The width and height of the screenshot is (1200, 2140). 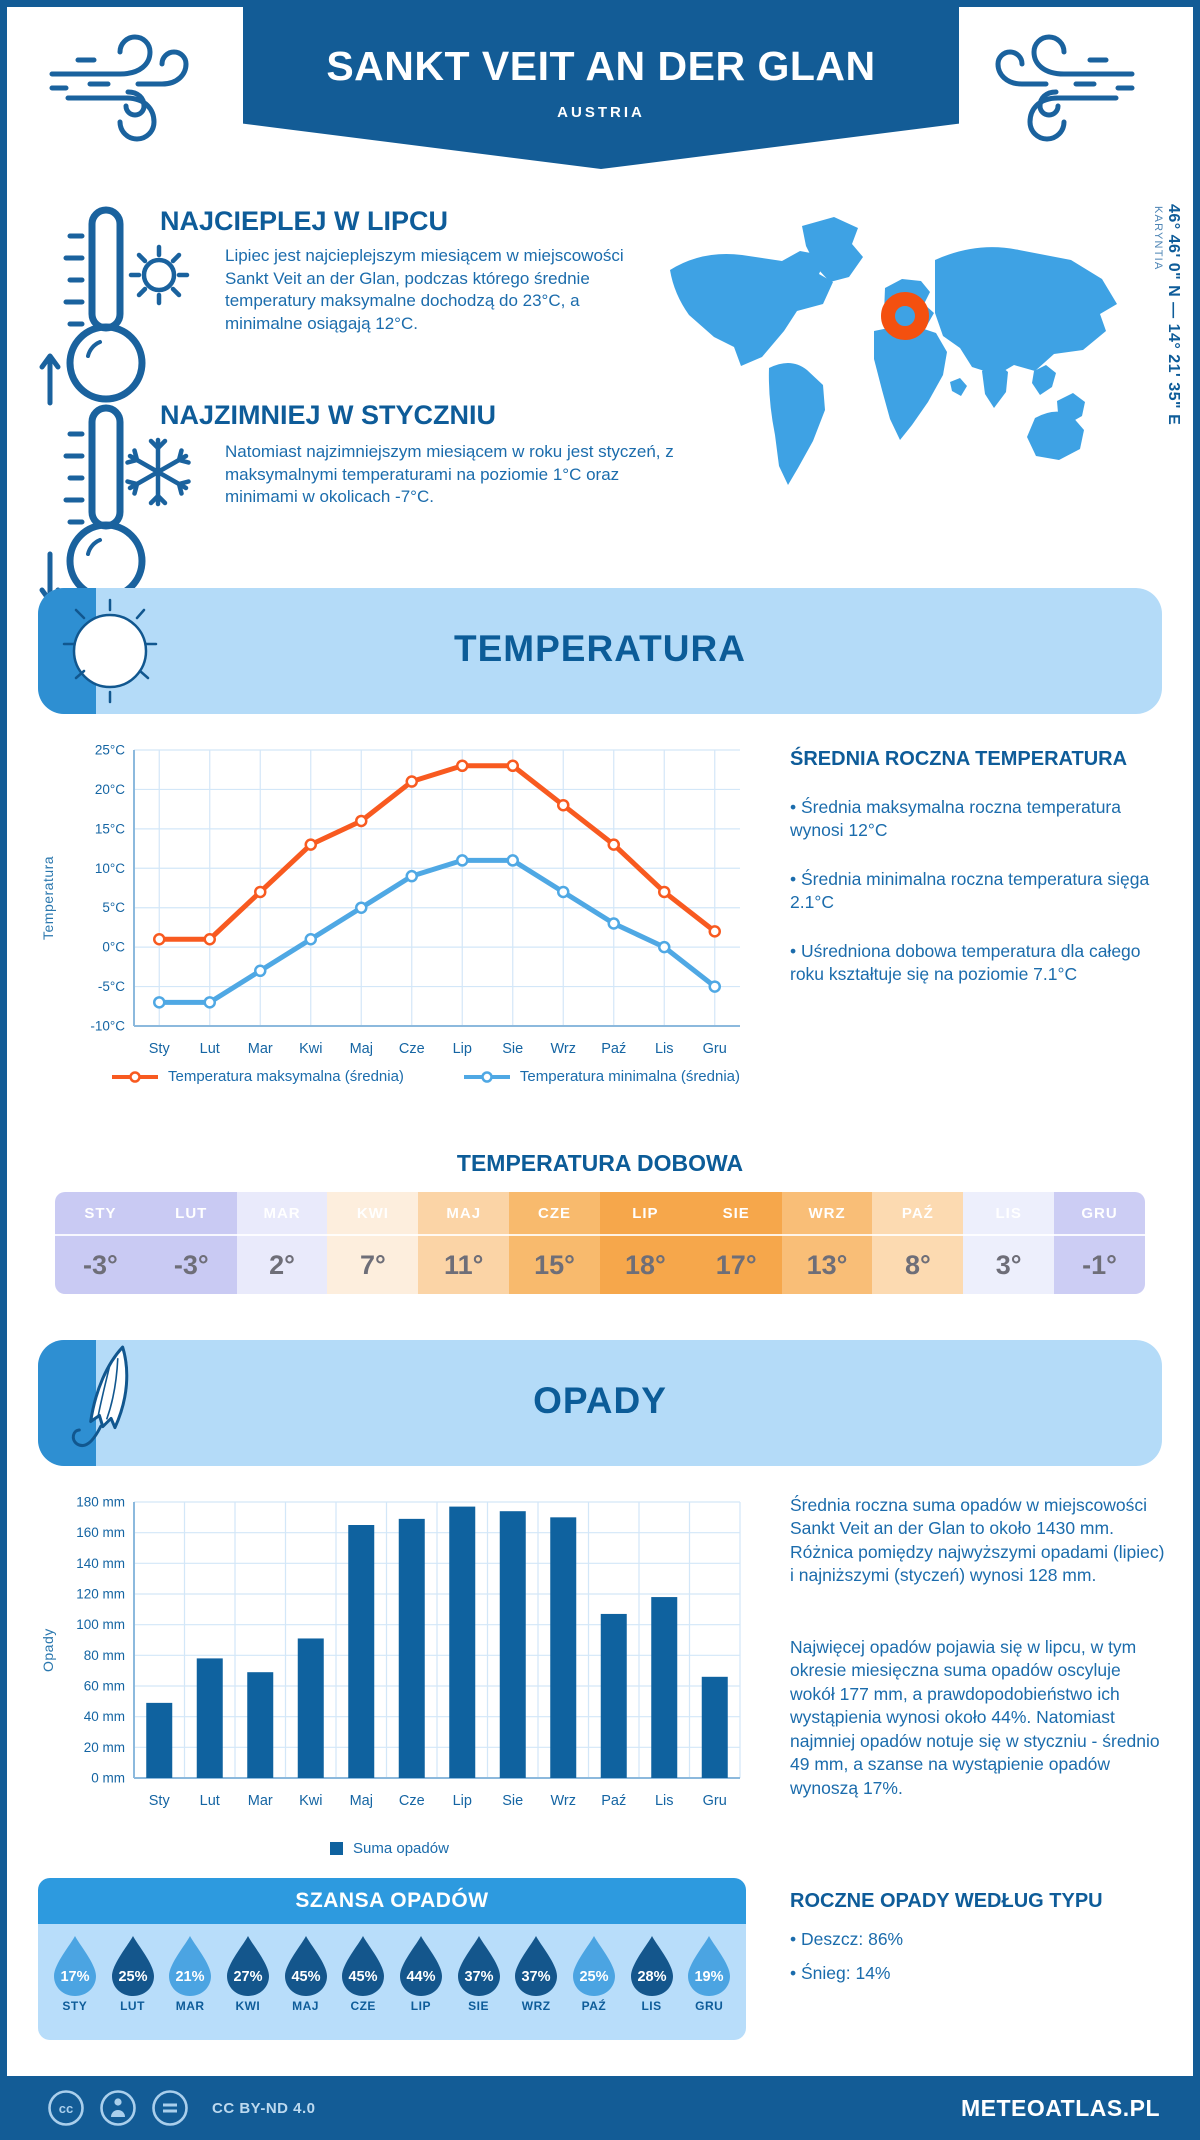 I want to click on daily-temp-month: MAR, so click(x=282, y=1214).